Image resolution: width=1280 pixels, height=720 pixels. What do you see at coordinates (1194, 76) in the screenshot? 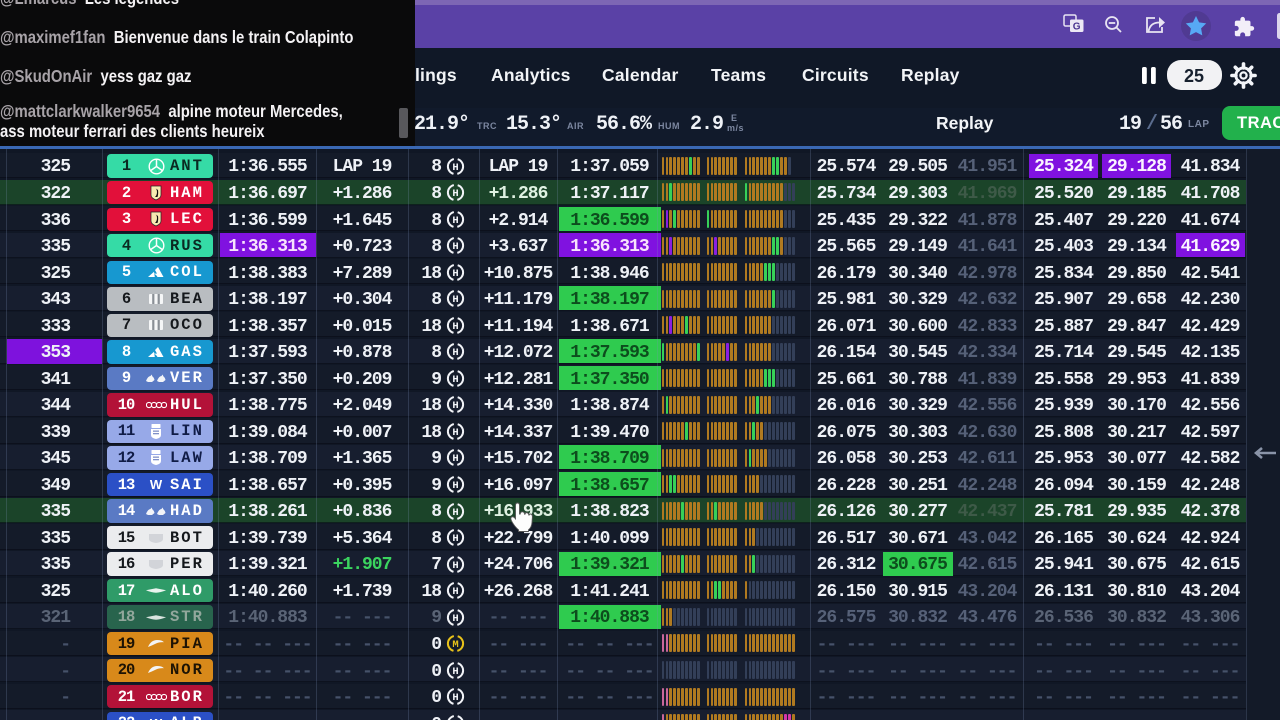
I see `svg-text: 25` at bounding box center [1194, 76].